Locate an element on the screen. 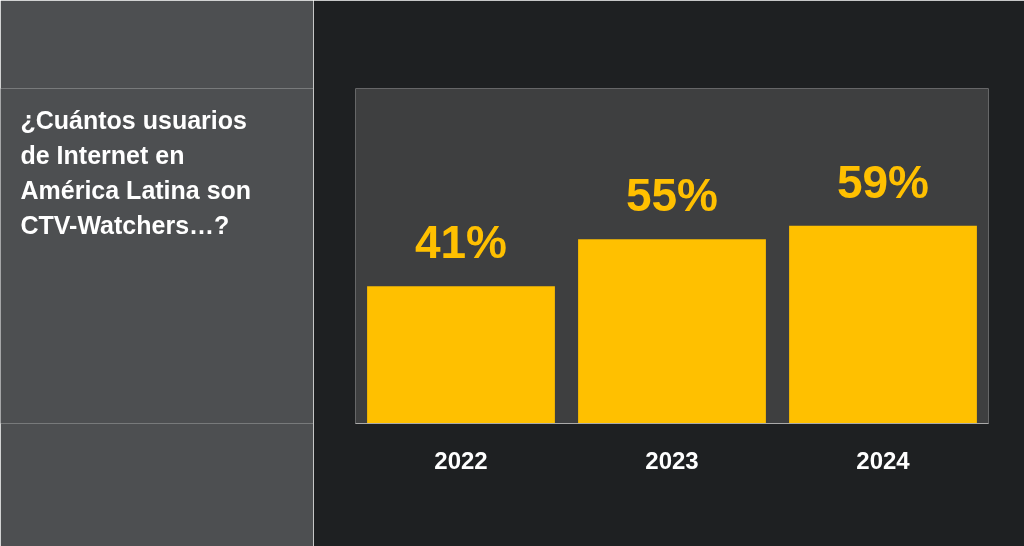 The image size is (1024, 546). data-label: 41% is located at coordinates (461, 242).